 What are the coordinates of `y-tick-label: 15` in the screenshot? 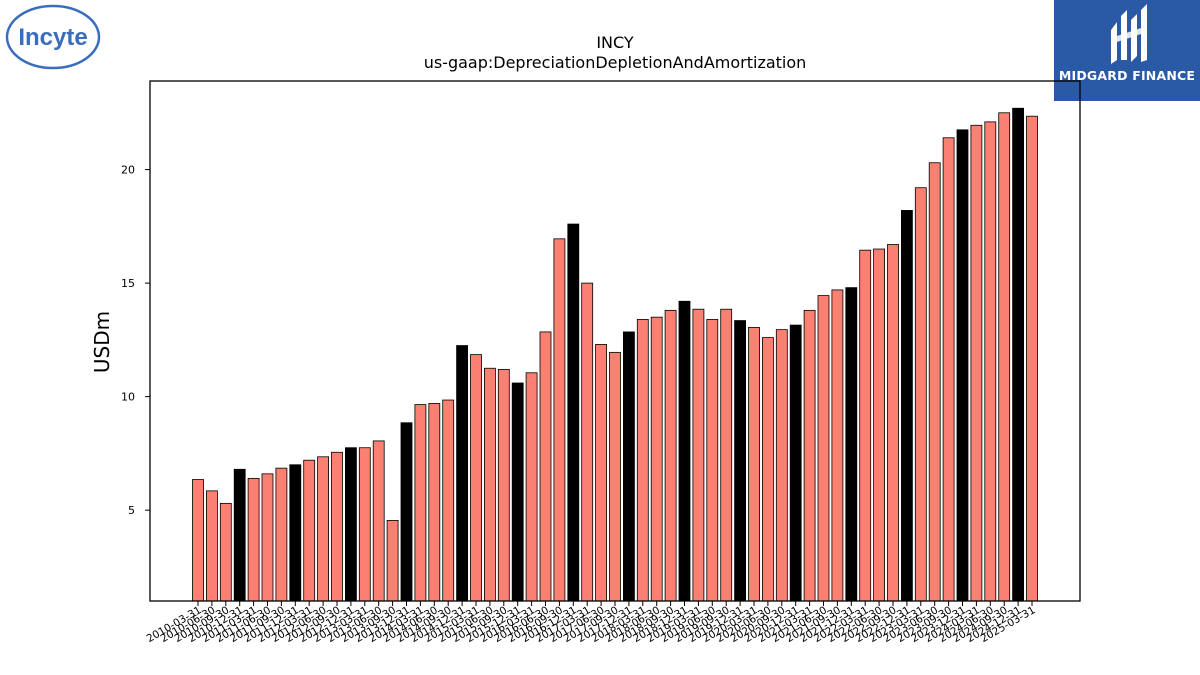 It's located at (128, 283).